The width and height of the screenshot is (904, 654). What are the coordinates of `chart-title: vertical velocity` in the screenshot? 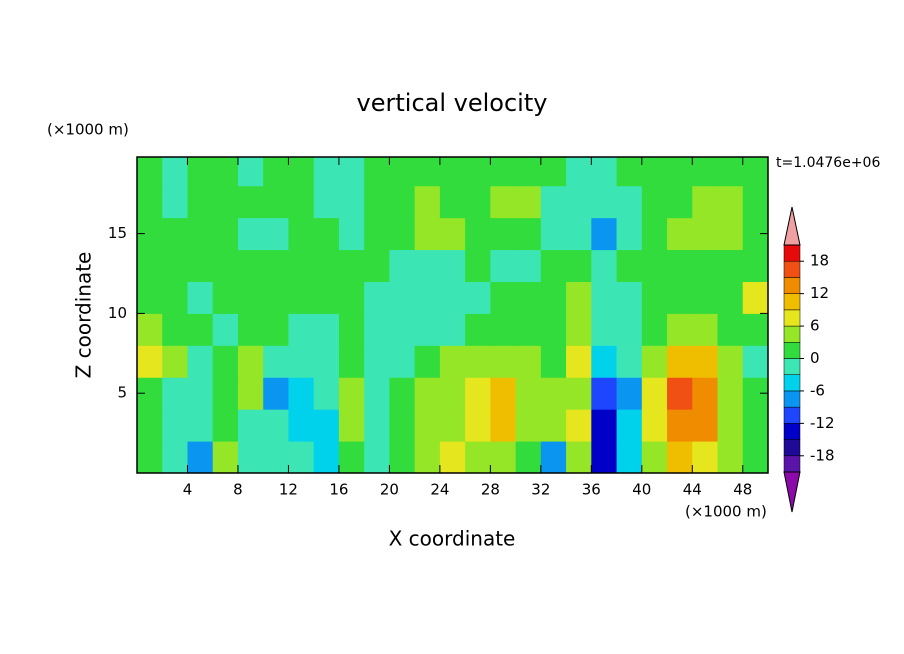 It's located at (452, 103).